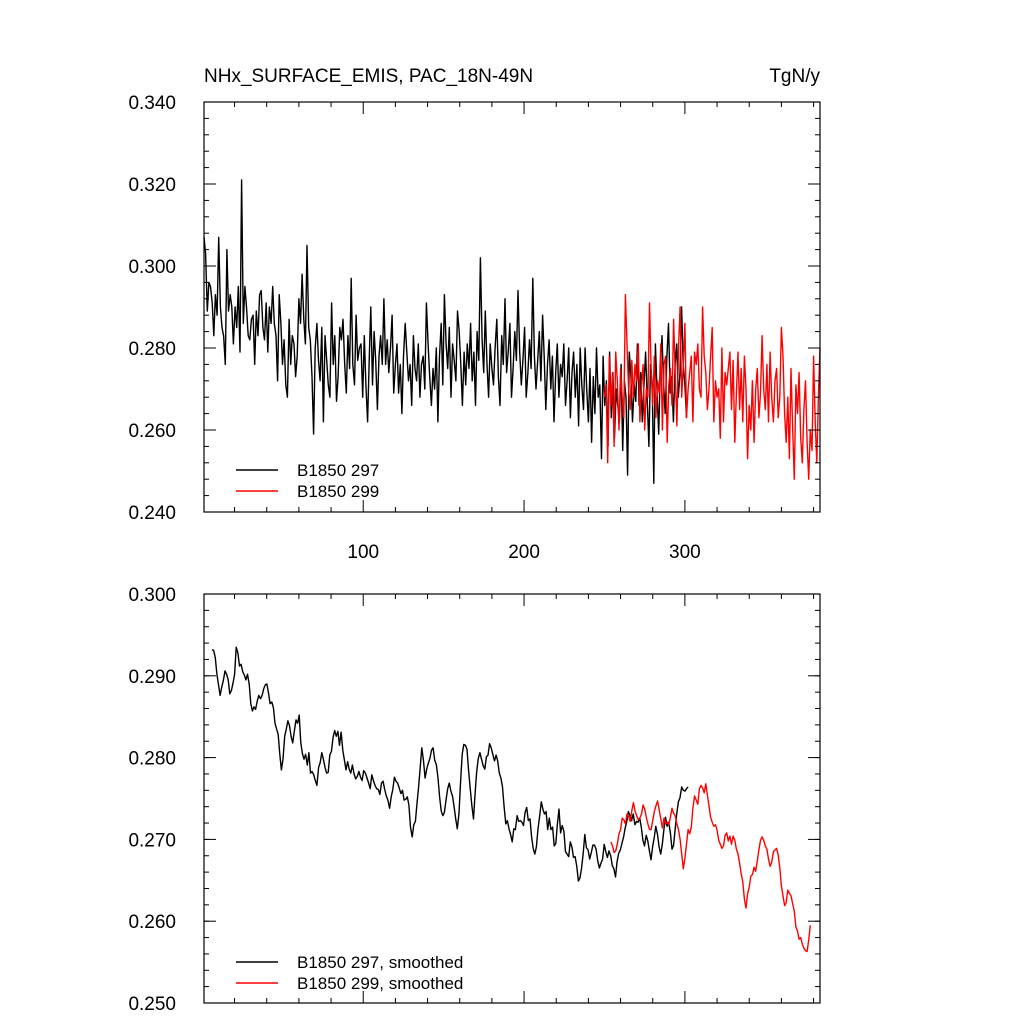  What do you see at coordinates (152, 513) in the screenshot?
I see `y-tick-label: 0.240` at bounding box center [152, 513].